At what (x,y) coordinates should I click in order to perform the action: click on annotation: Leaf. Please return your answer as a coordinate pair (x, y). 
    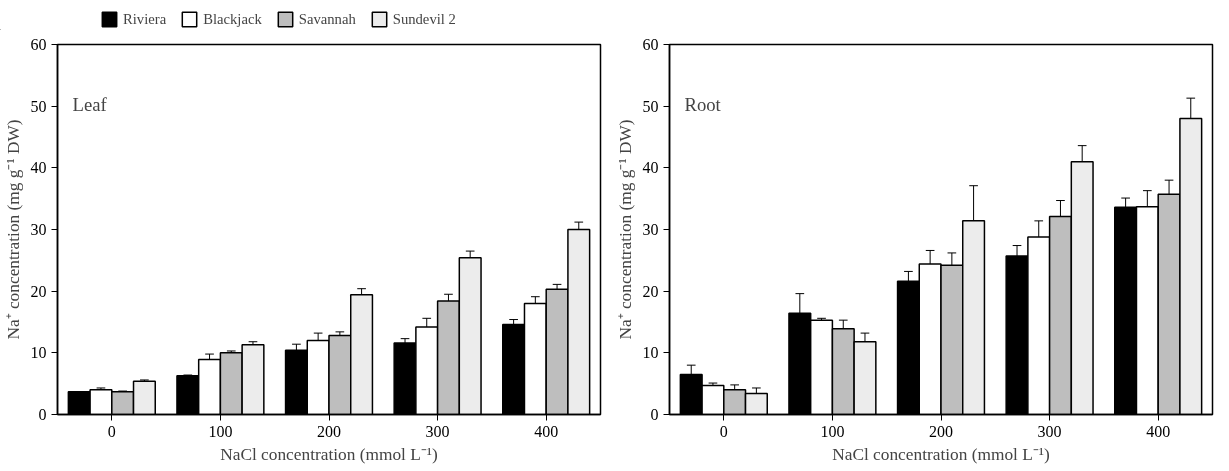
    Looking at the image, I should click on (90, 104).